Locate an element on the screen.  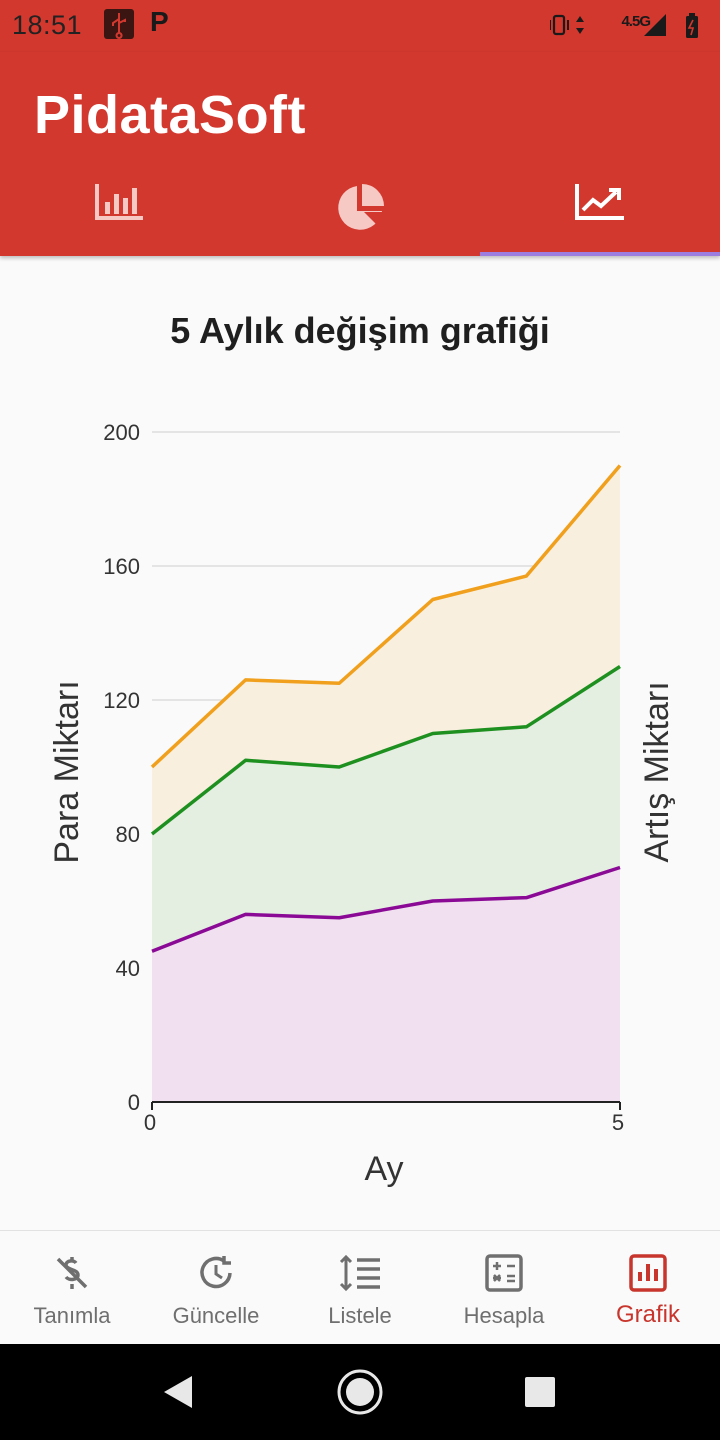
chart-icon is located at coordinates (648, 1273).